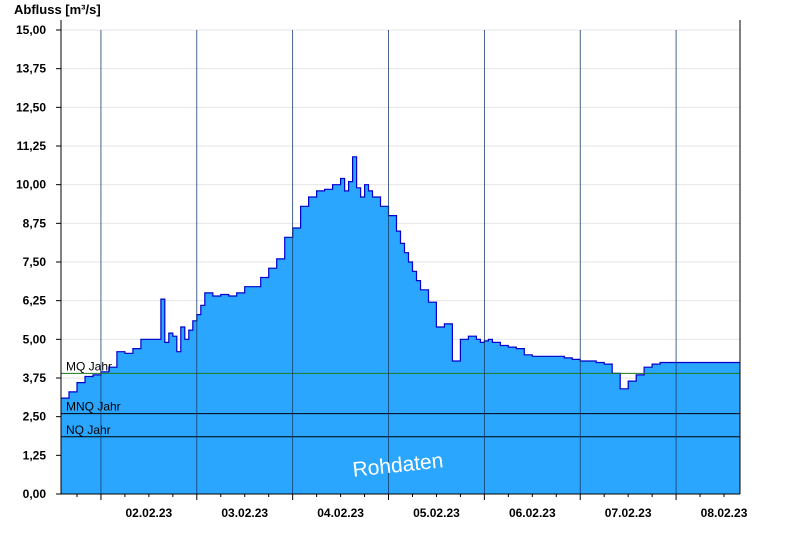  What do you see at coordinates (31, 30) in the screenshot?
I see `y-tick-label: 15,00` at bounding box center [31, 30].